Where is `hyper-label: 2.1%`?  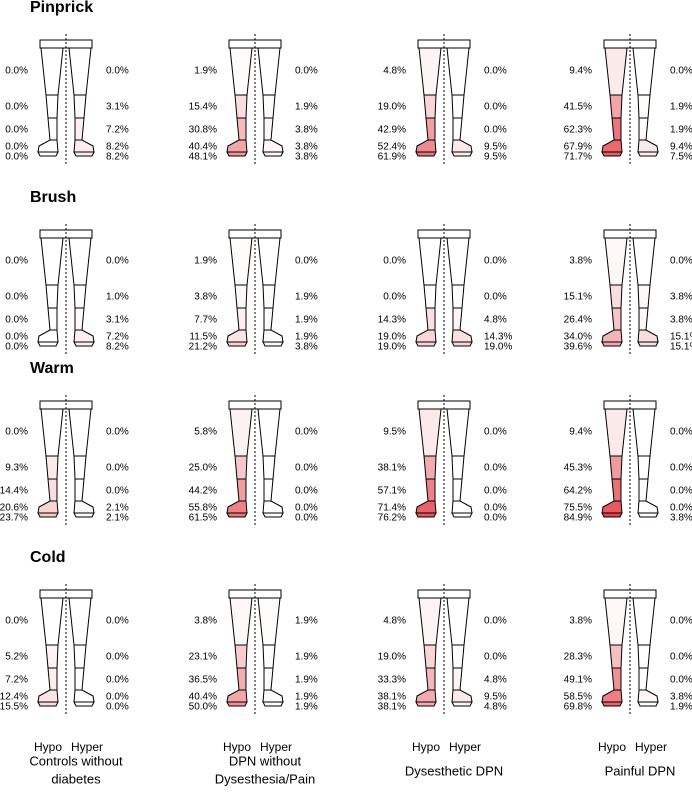 hyper-label: 2.1% is located at coordinates (117, 508).